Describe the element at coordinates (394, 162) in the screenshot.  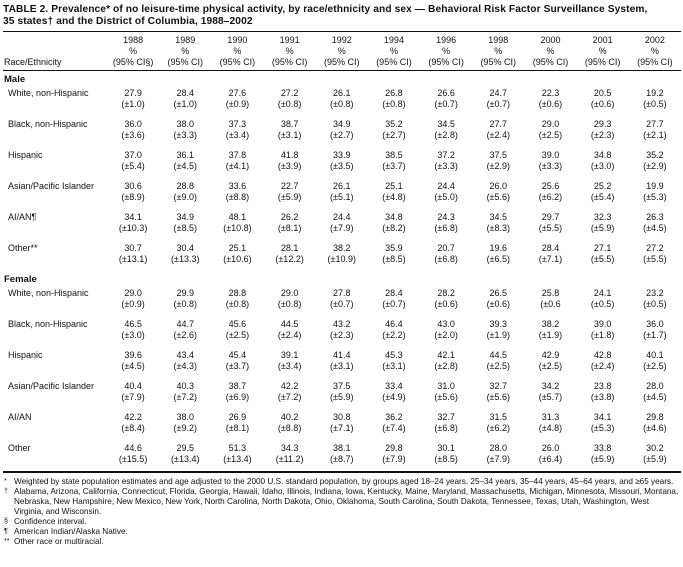
I see `value-cell: 38.5 (±3.7)` at that location.